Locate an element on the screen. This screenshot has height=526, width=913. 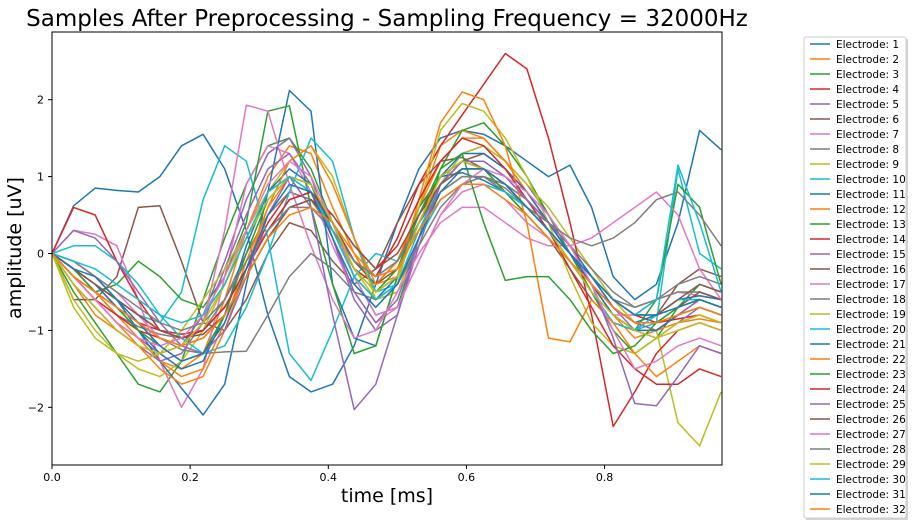
legend-label-electrode-25: Electrode: 25 is located at coordinates (871, 405).